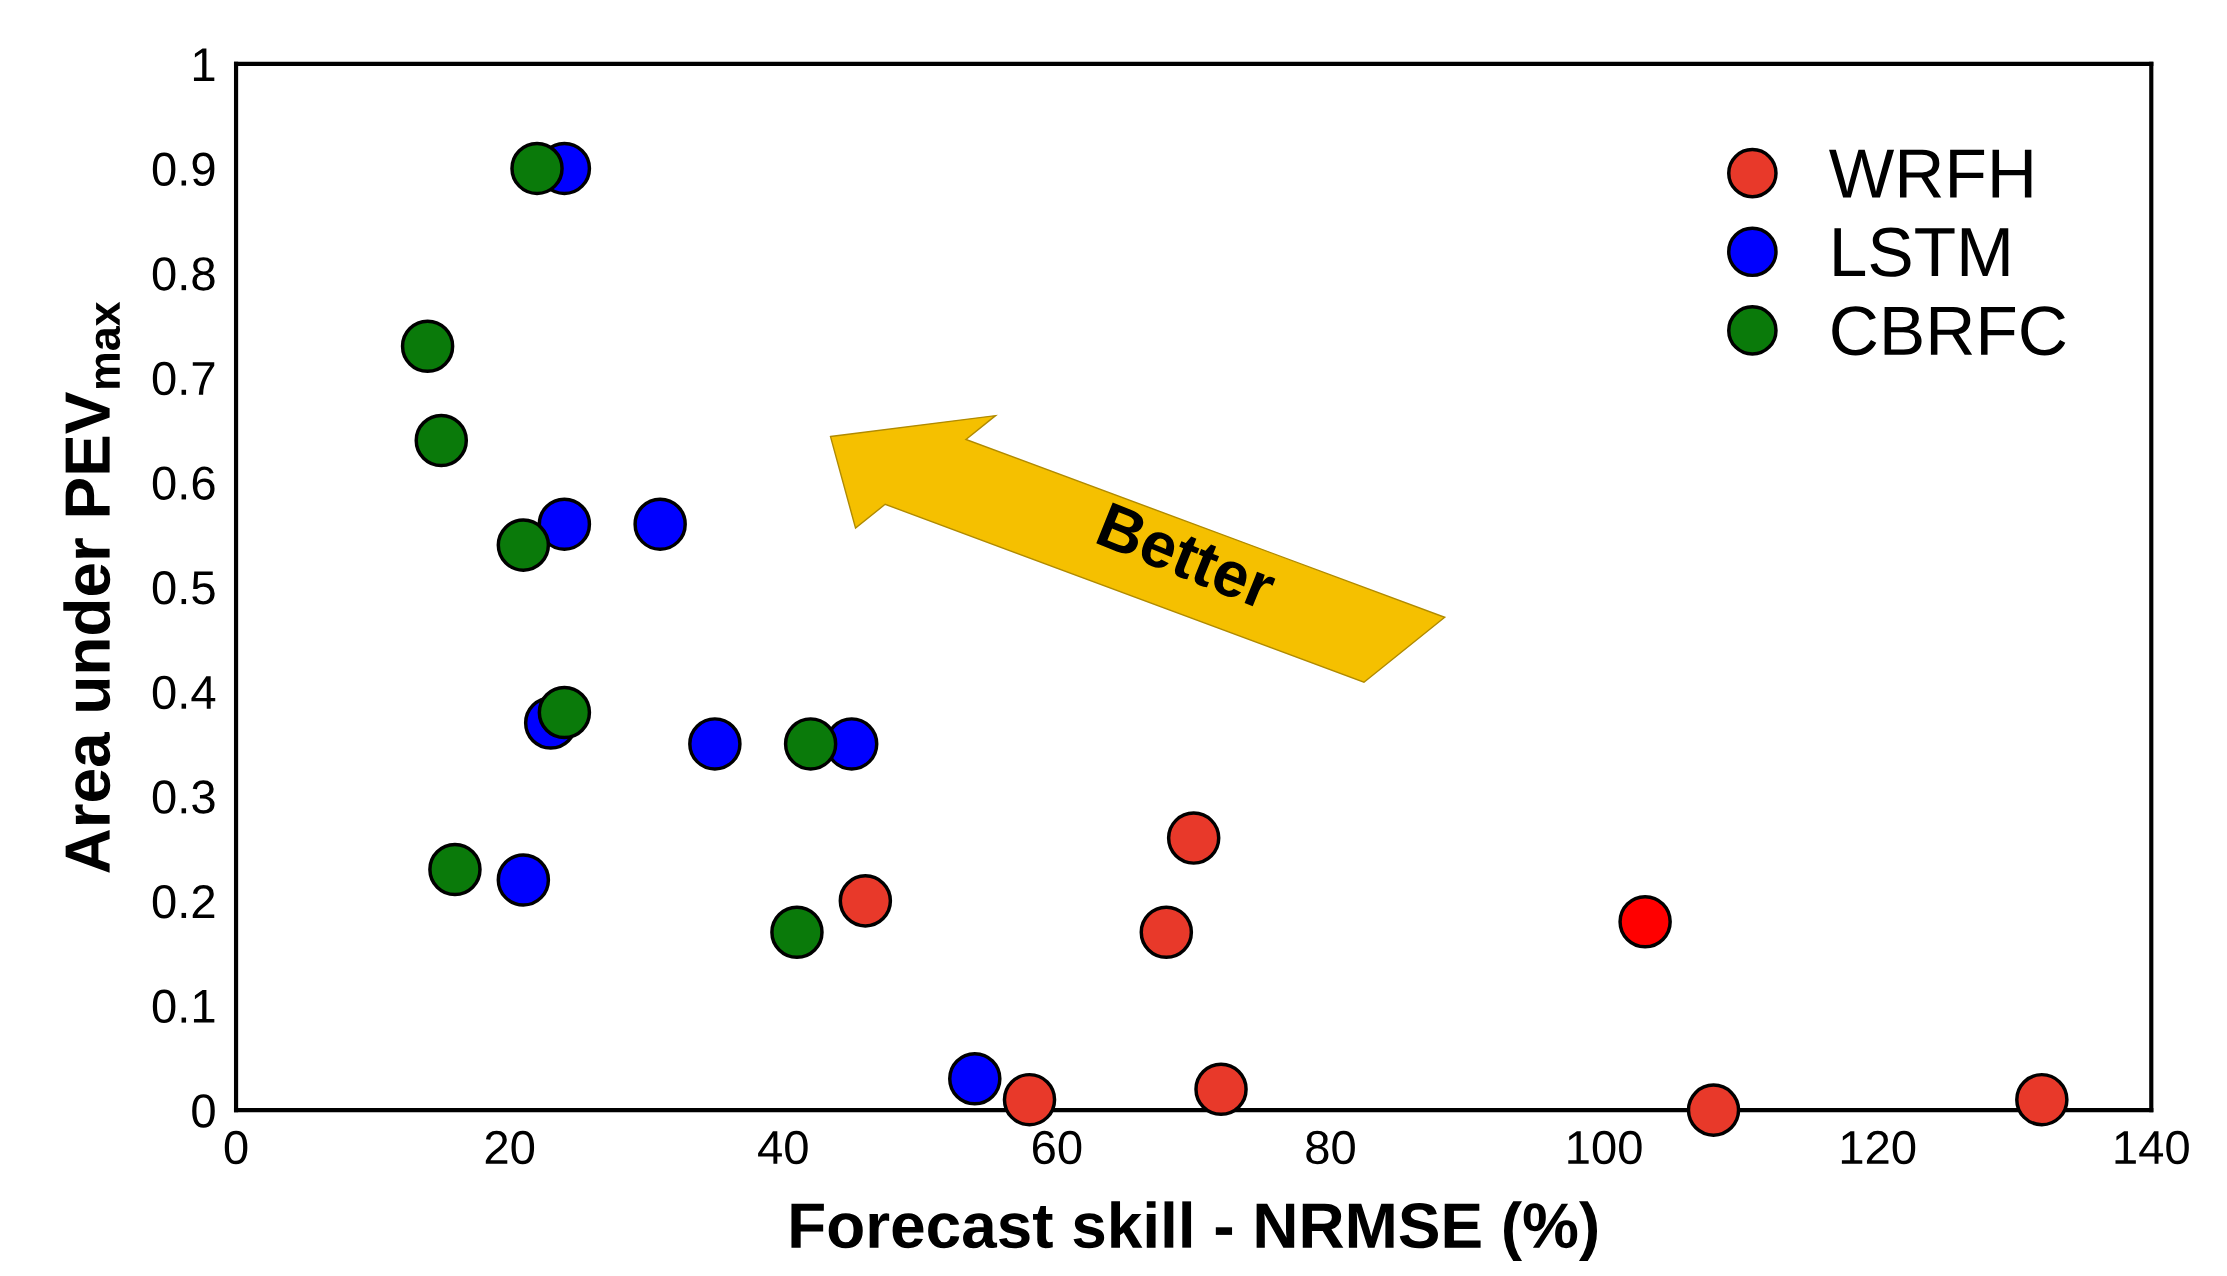 Image resolution: width=2227 pixels, height=1276 pixels. I want to click on y-tick-label: 1, so click(204, 64).